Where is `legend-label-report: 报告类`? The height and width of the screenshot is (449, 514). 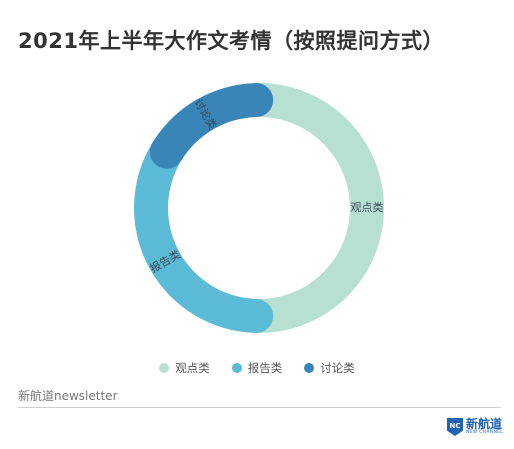
legend-label-report: 报告类 is located at coordinates (265, 368).